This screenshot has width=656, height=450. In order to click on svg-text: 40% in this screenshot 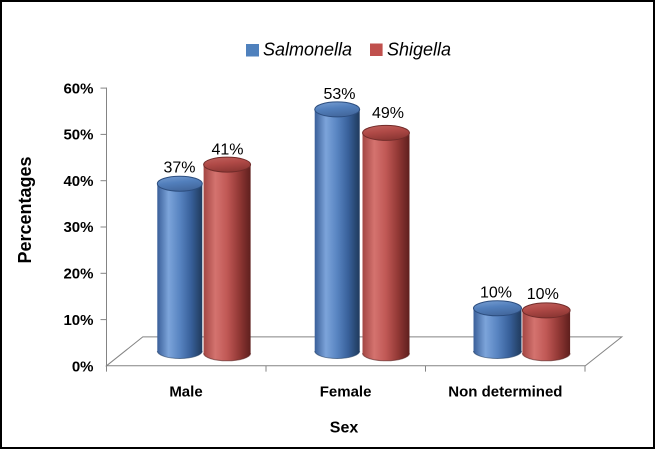, I will do `click(78, 181)`.